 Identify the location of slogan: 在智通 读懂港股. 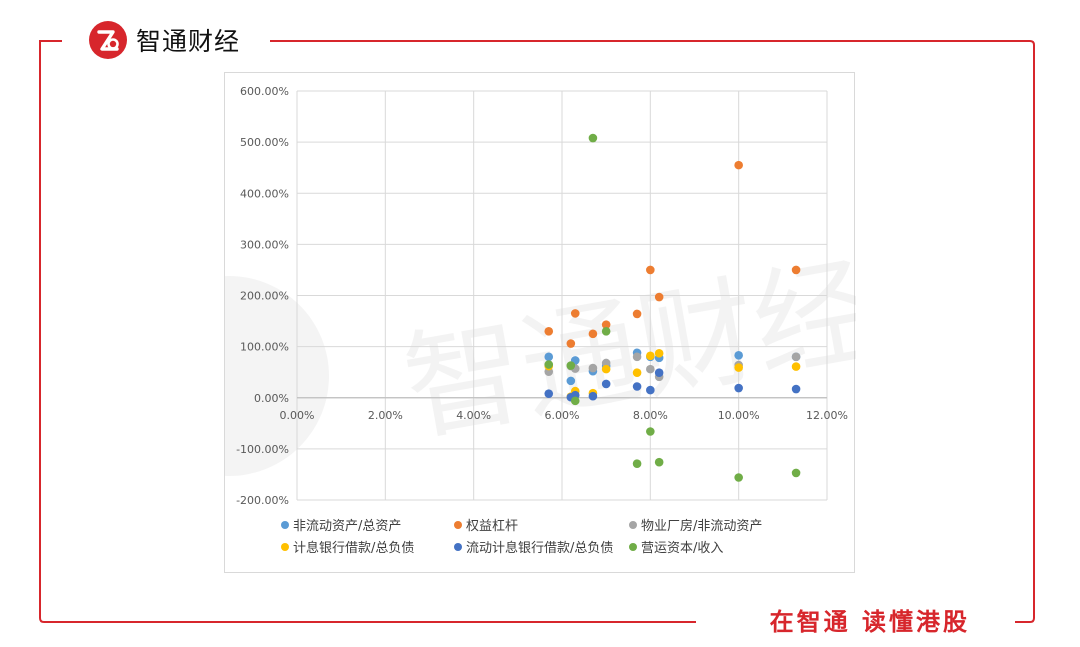
(869, 619).